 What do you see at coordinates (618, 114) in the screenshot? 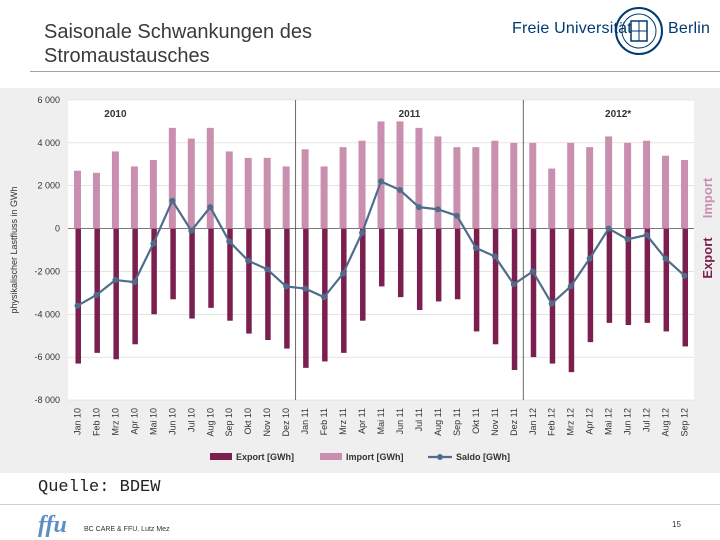
I see `year-label: 2012*` at bounding box center [618, 114].